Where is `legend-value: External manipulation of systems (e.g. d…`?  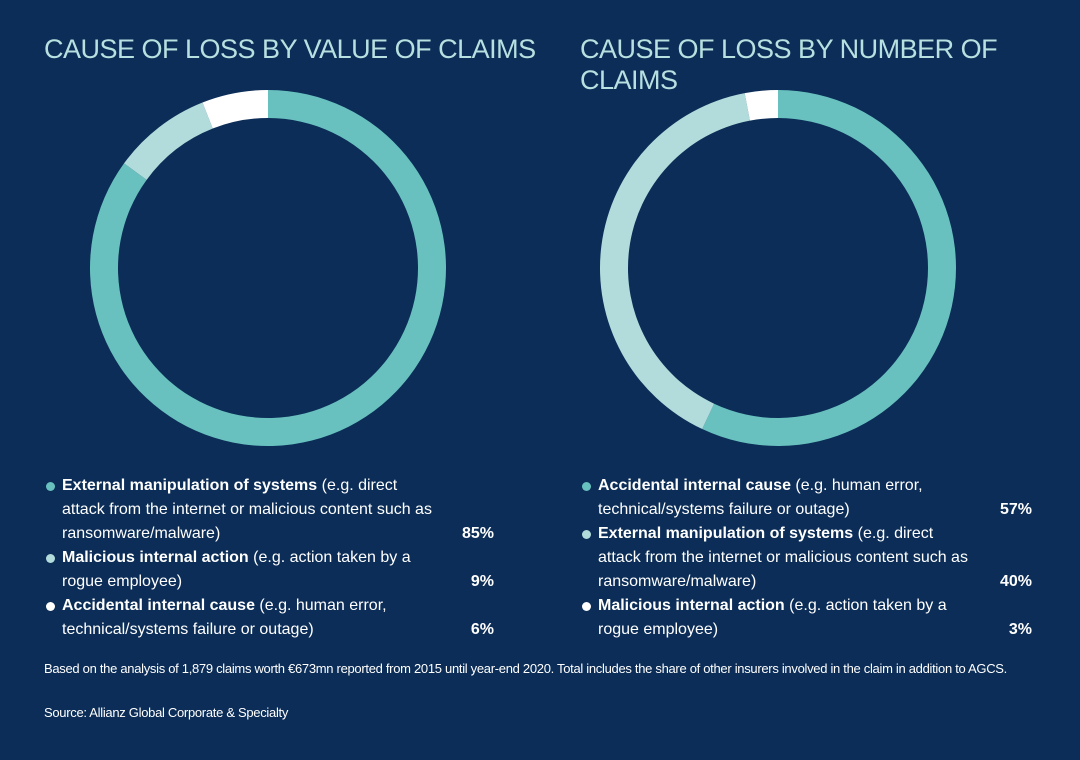
legend-value: External manipulation of systems (e.g. d… is located at coordinates (270, 558).